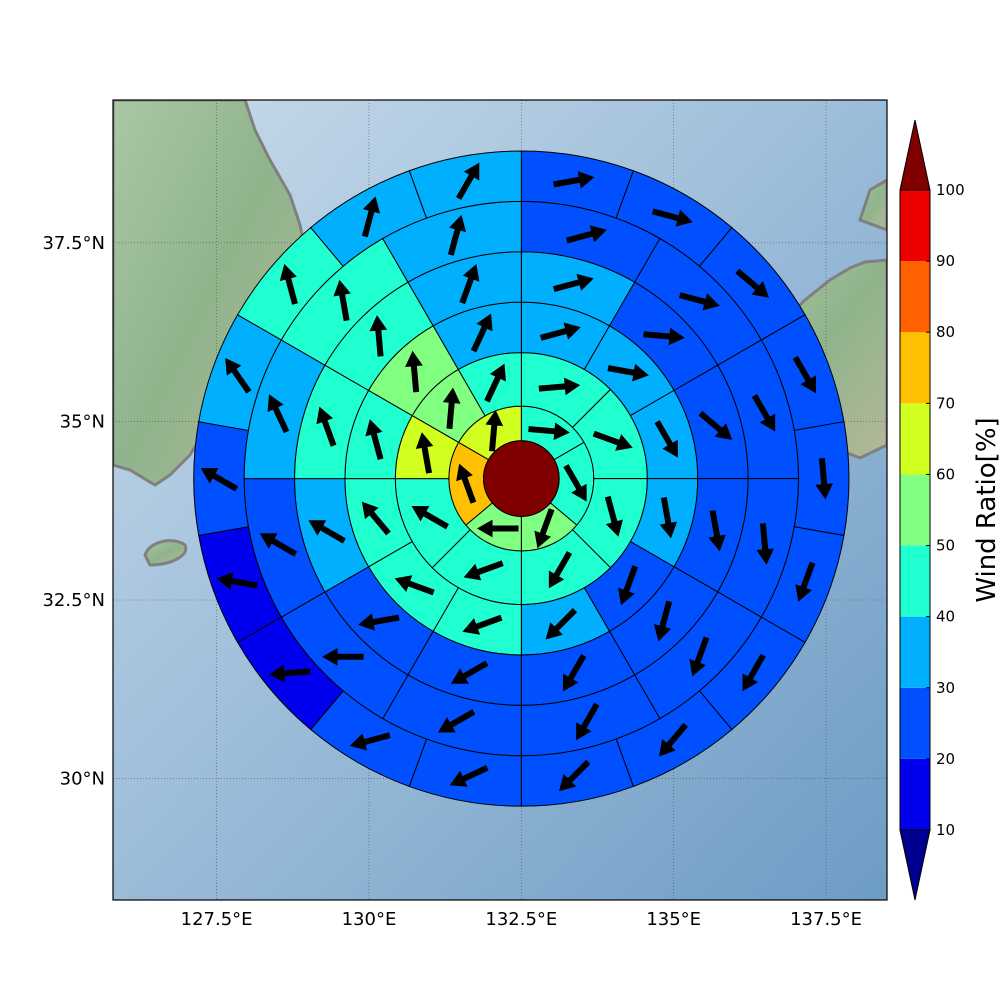 This screenshot has height=1000, width=1000. What do you see at coordinates (945, 474) in the screenshot?
I see `colorbar-tick-label: 60` at bounding box center [945, 474].